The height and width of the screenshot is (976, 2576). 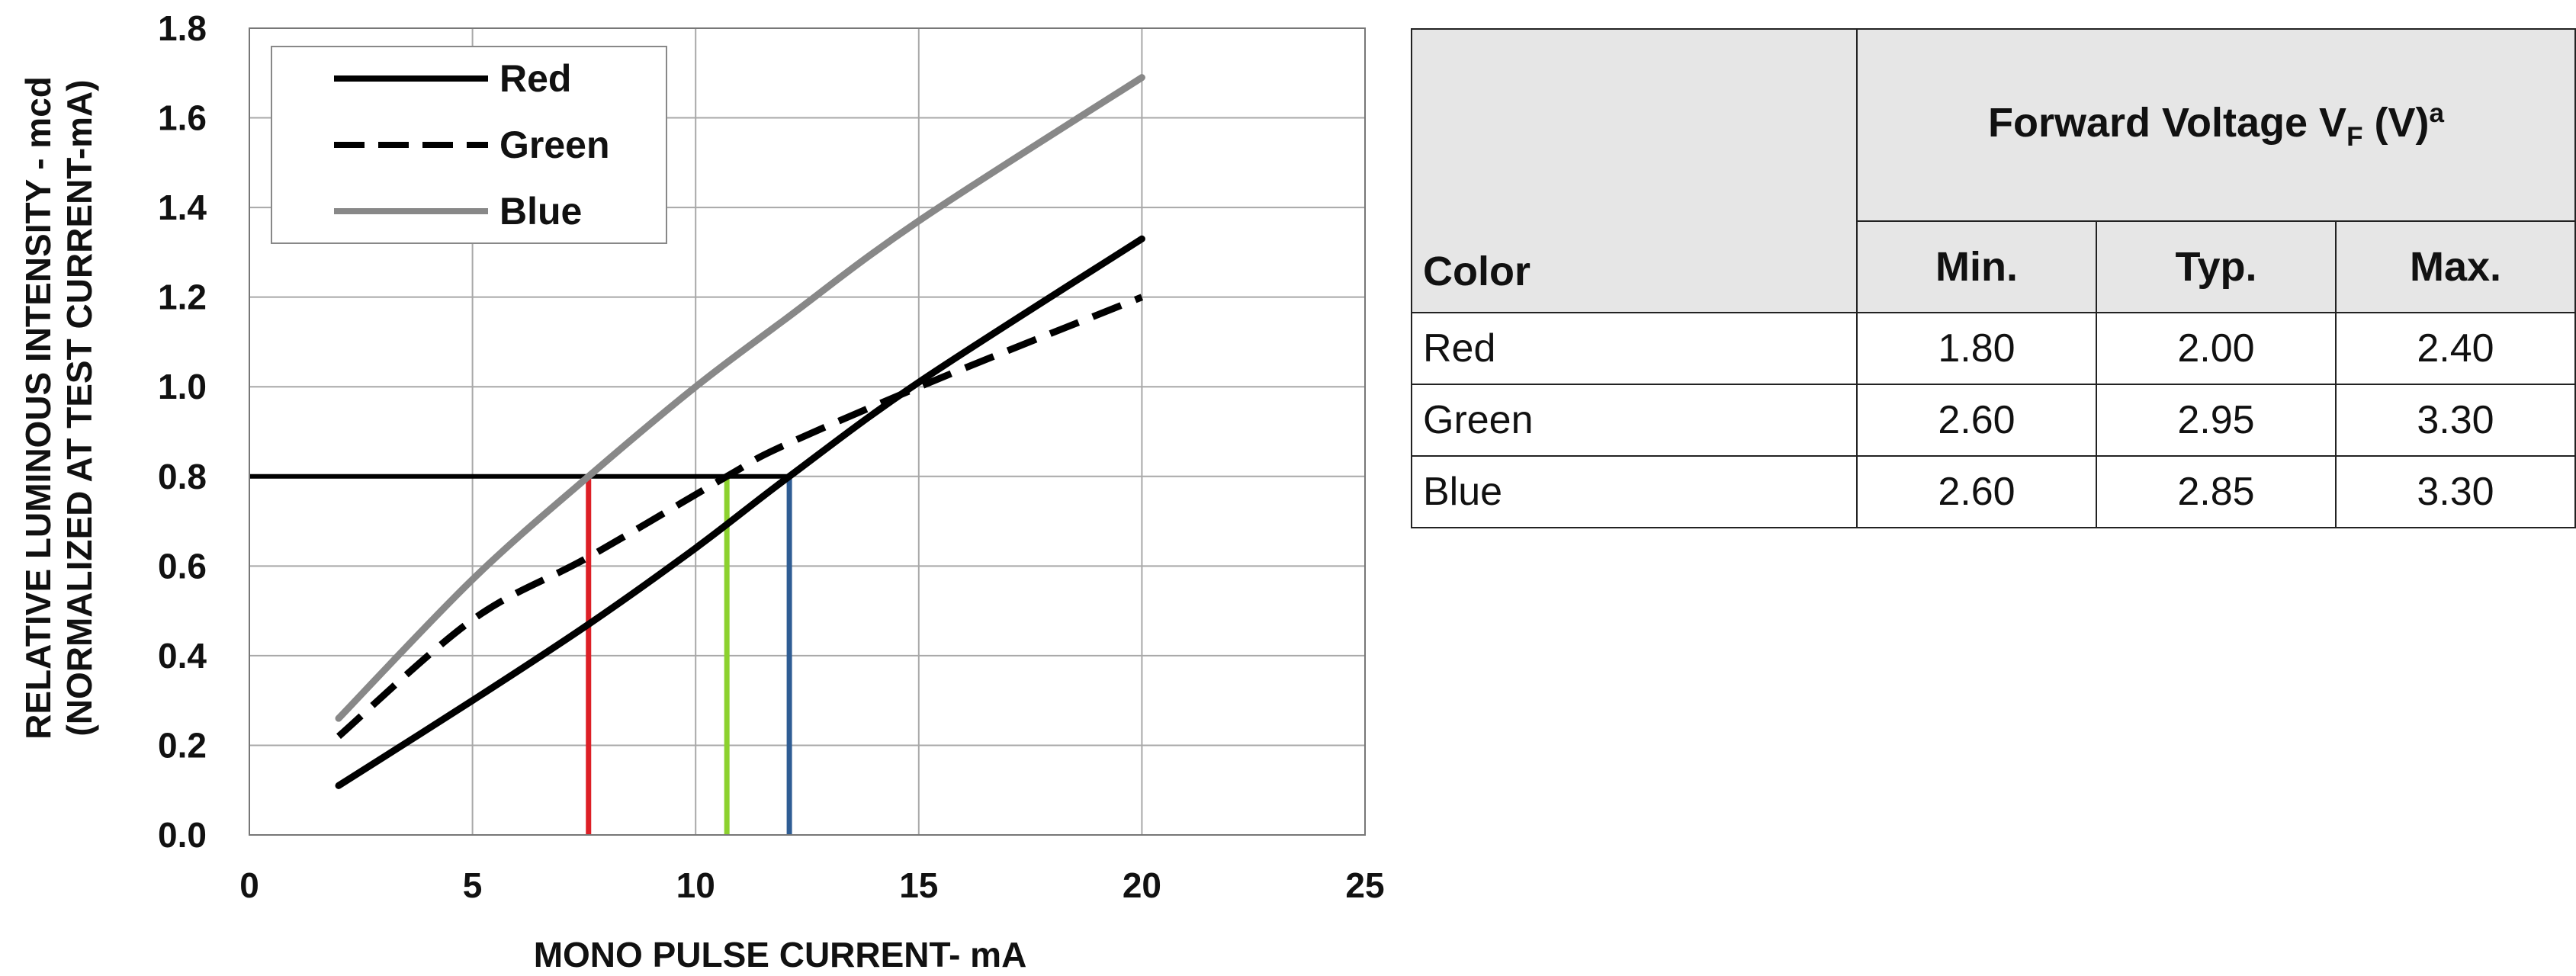 What do you see at coordinates (249, 885) in the screenshot?
I see `x-tick-label-0: 0` at bounding box center [249, 885].